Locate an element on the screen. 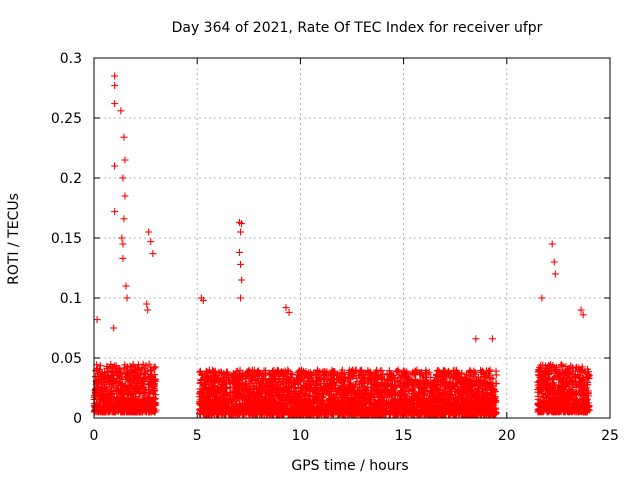 The width and height of the screenshot is (640, 480). y-tick-label: 0 is located at coordinates (77, 419).